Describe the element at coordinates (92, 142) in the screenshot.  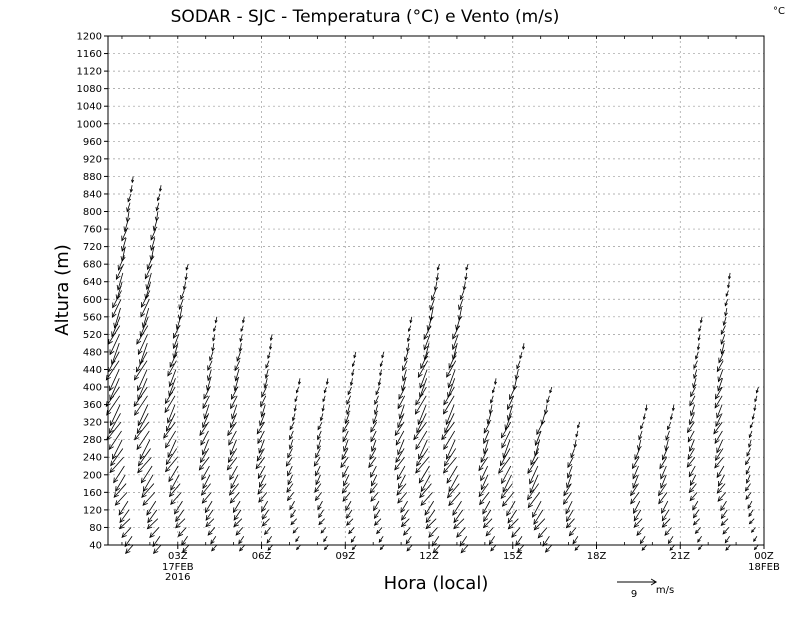
I see `y-tick-label: 960` at that location.